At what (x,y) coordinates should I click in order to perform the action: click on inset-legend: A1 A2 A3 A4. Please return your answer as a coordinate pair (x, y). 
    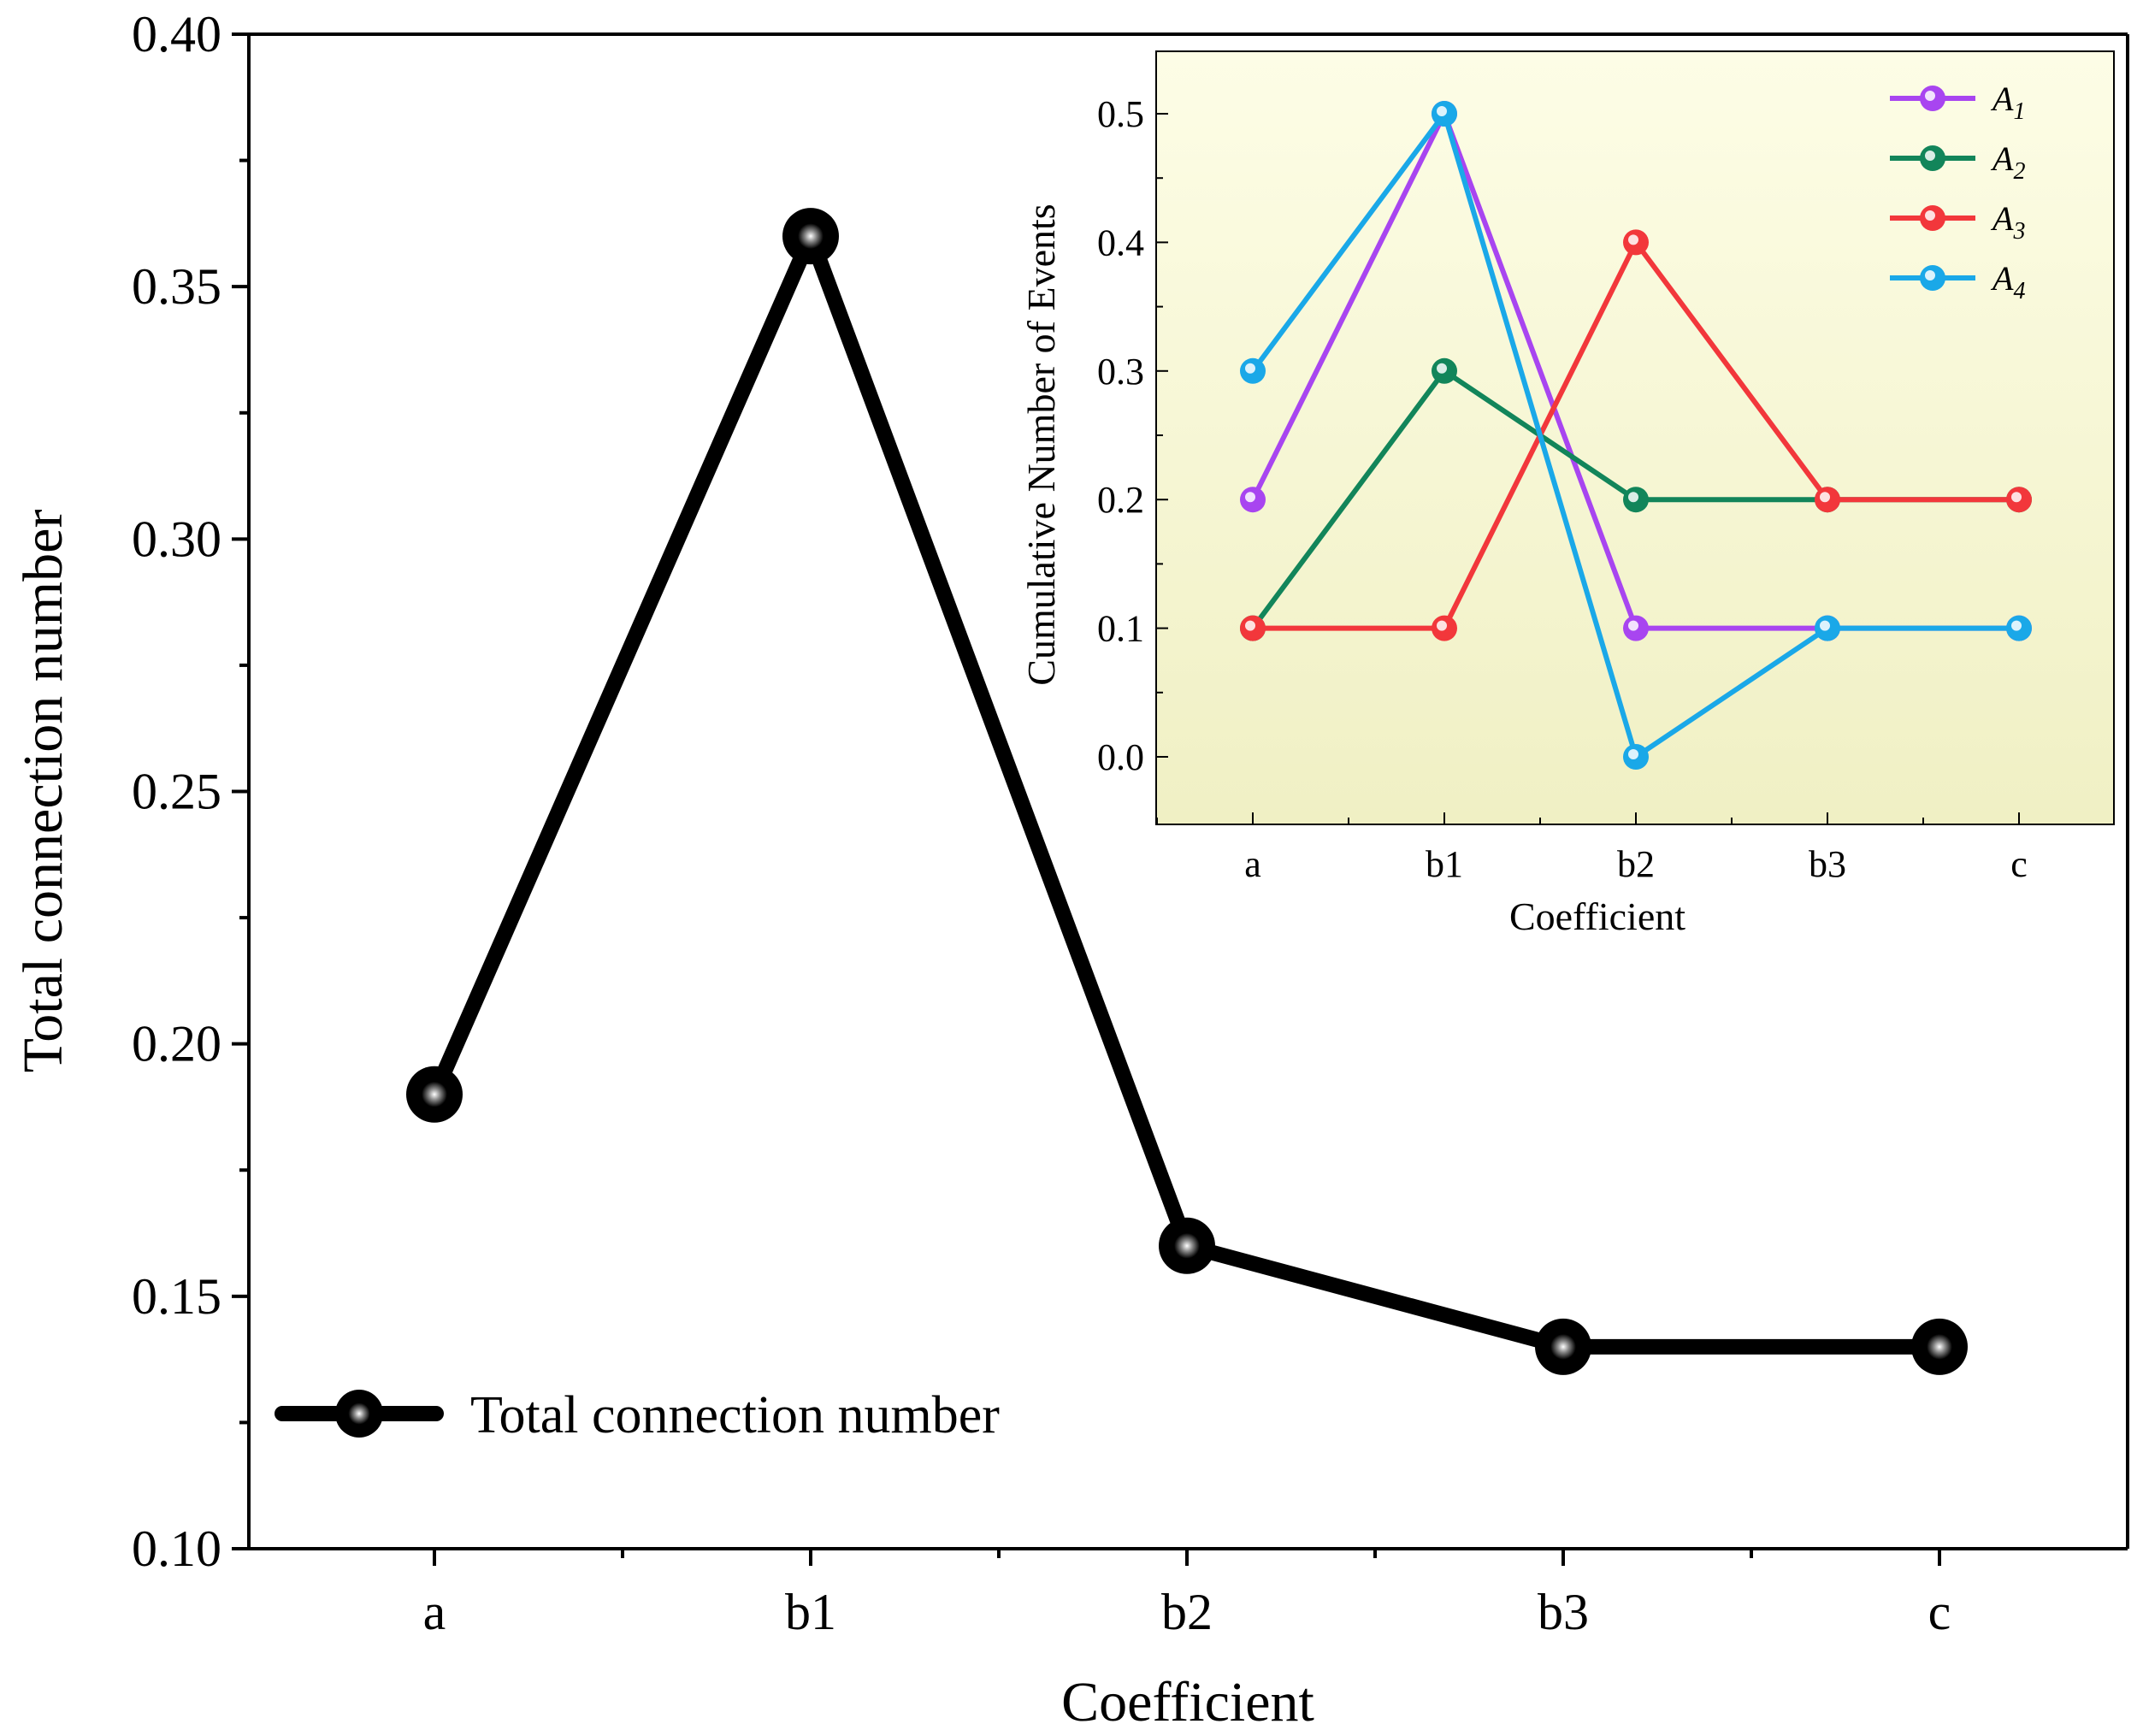
    Looking at the image, I should click on (1958, 192).